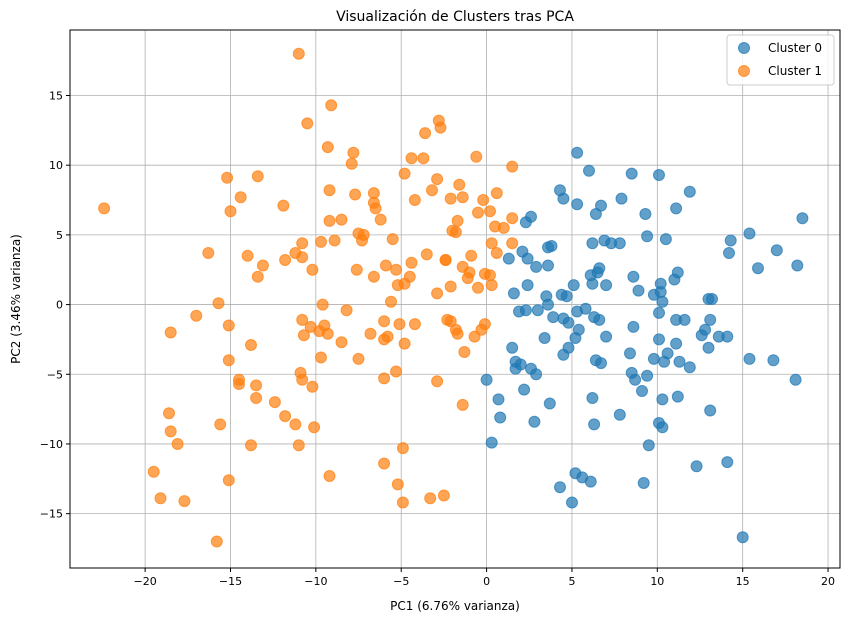 The height and width of the screenshot is (622, 853). Describe the element at coordinates (657, 581) in the screenshot. I see `x-tick-label: 10` at that location.